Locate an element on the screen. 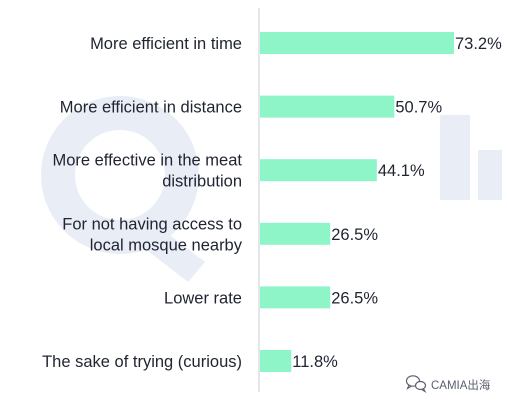 The image size is (507, 407). category-label: More effective in the meat distribution is located at coordinates (147, 171).